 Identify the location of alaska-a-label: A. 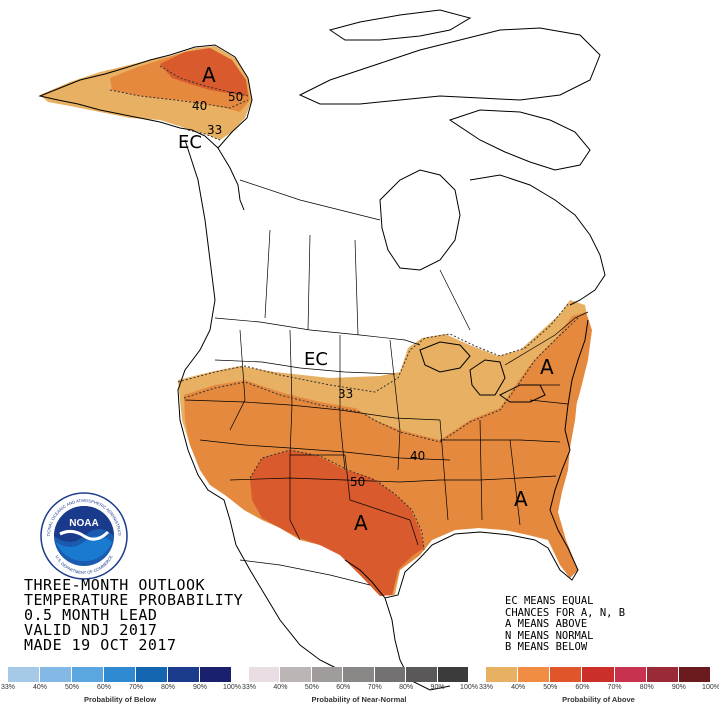
(209, 75).